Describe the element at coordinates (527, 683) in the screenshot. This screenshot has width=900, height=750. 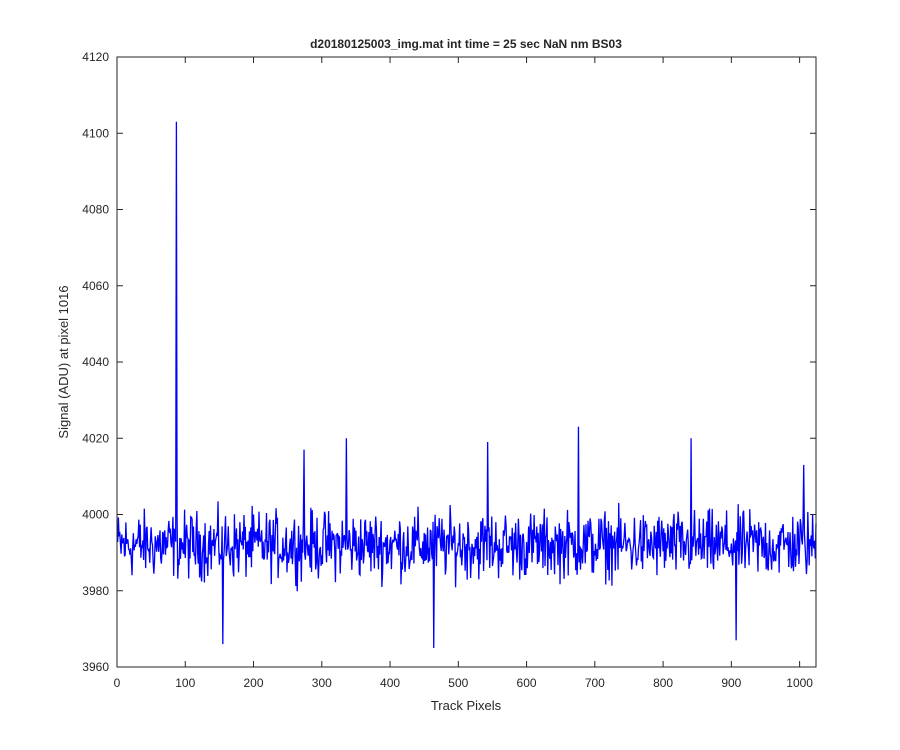
I see `x-tick-label: 600` at that location.